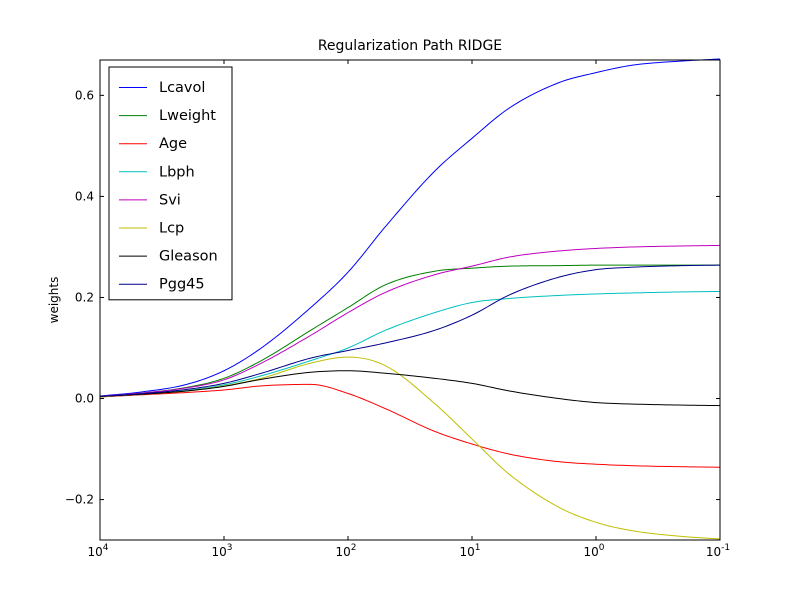 Image resolution: width=800 pixels, height=605 pixels. Describe the element at coordinates (54, 300) in the screenshot. I see `y-axis-label: weights` at that location.